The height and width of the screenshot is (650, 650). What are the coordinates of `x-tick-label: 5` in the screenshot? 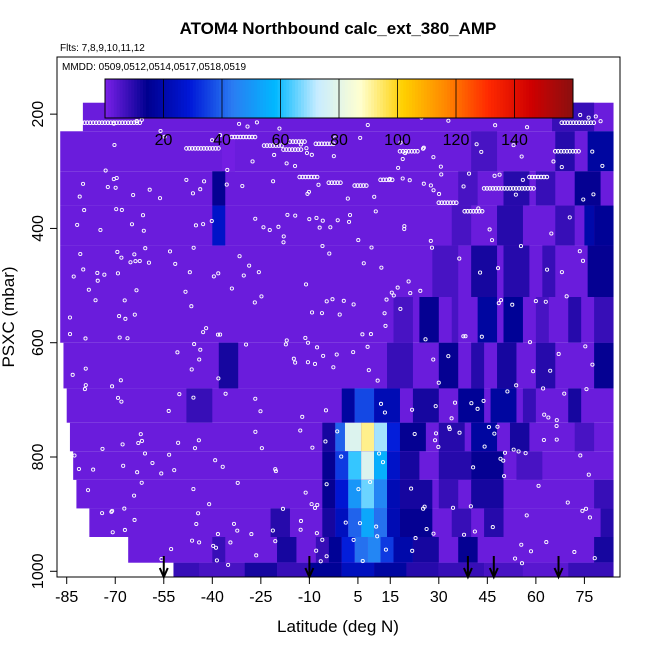 It's located at (357, 597).